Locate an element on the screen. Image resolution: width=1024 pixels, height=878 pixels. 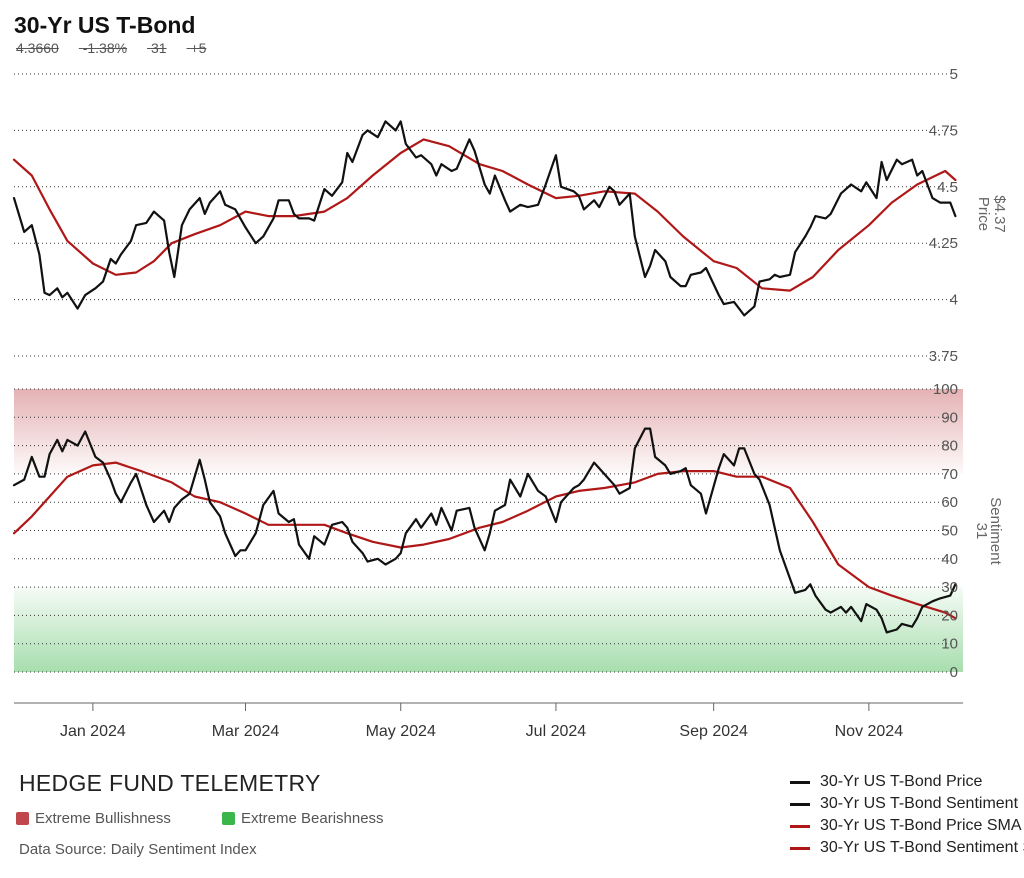
sentiment-tick-label: 30 is located at coordinates (949, 587).